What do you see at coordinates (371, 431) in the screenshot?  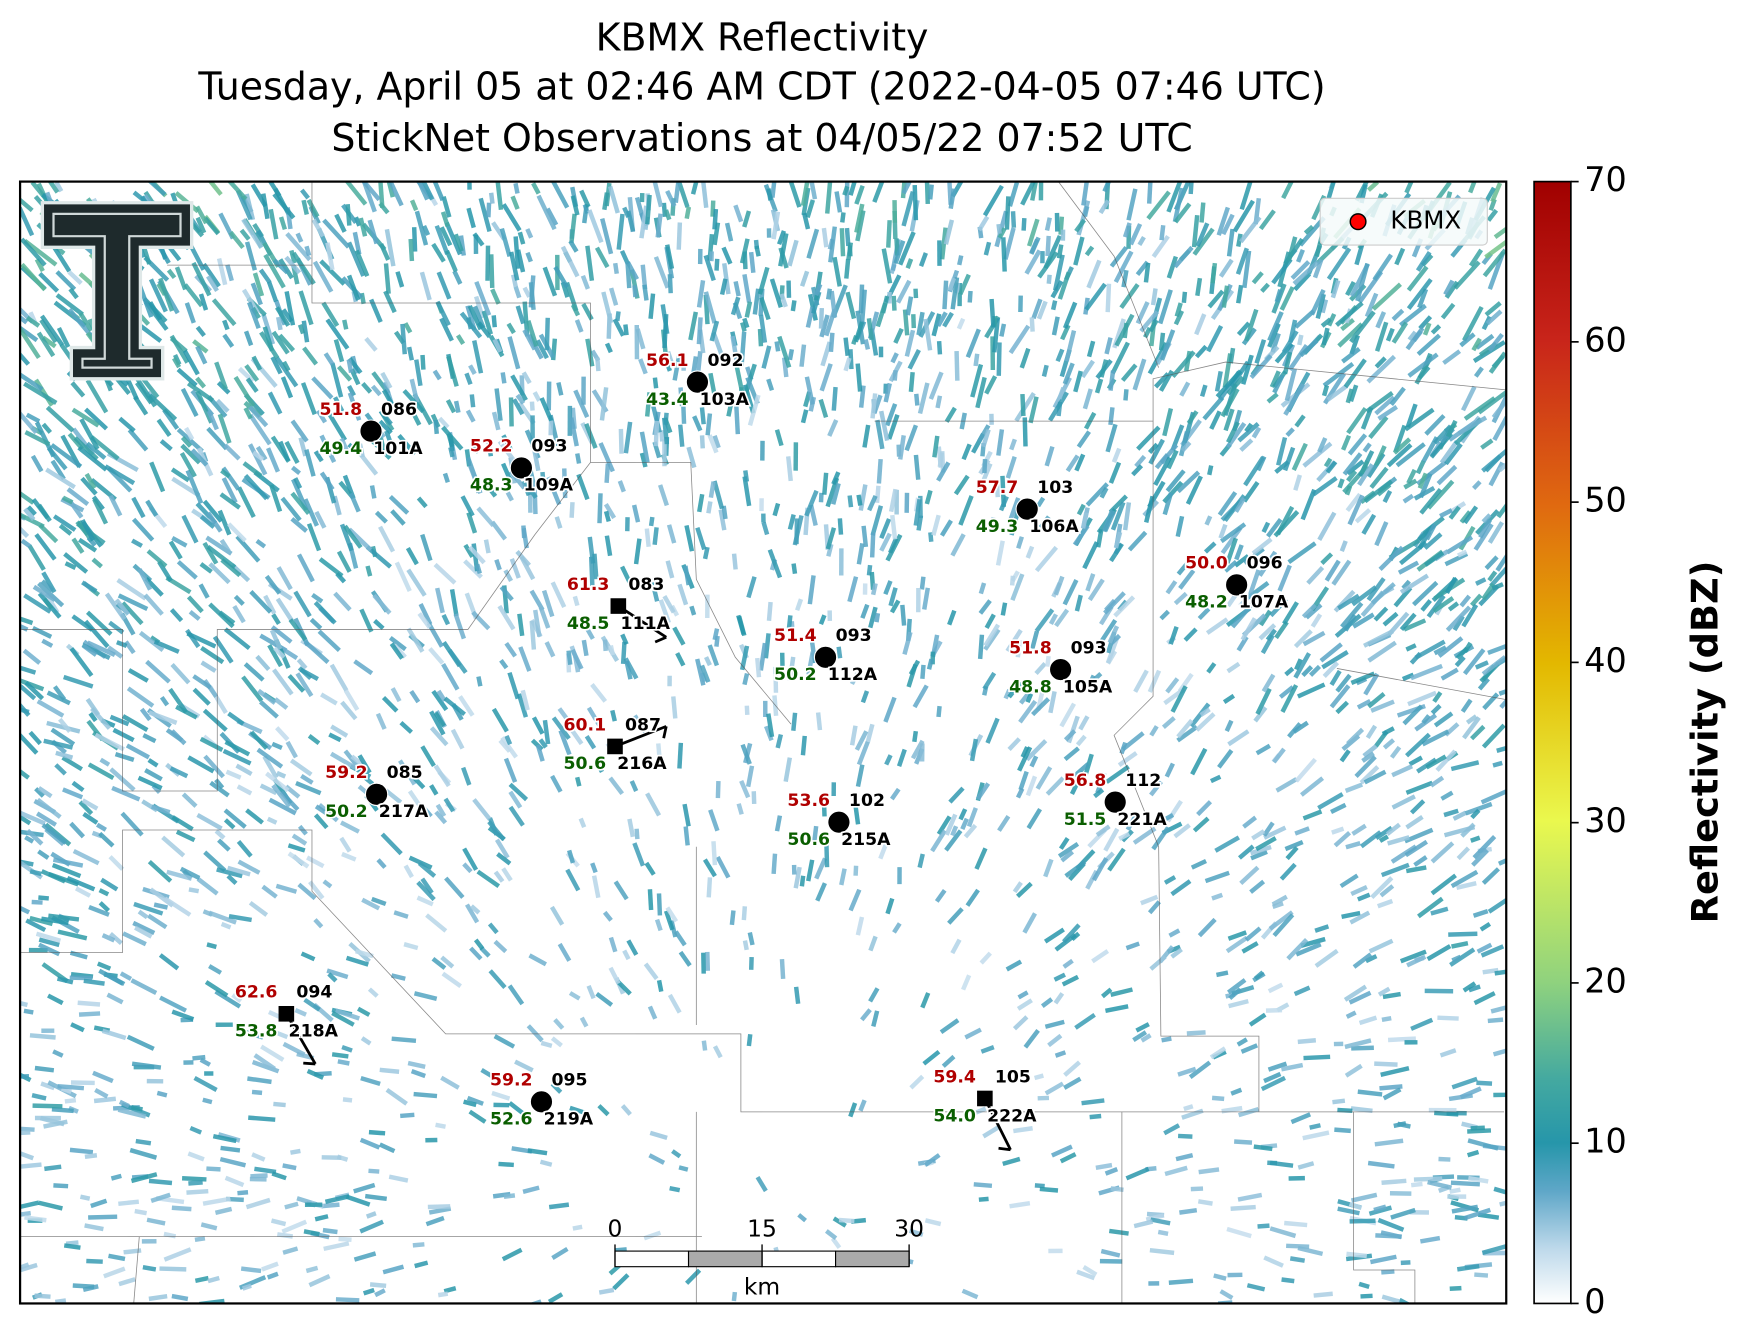 I see `station-marker` at bounding box center [371, 431].